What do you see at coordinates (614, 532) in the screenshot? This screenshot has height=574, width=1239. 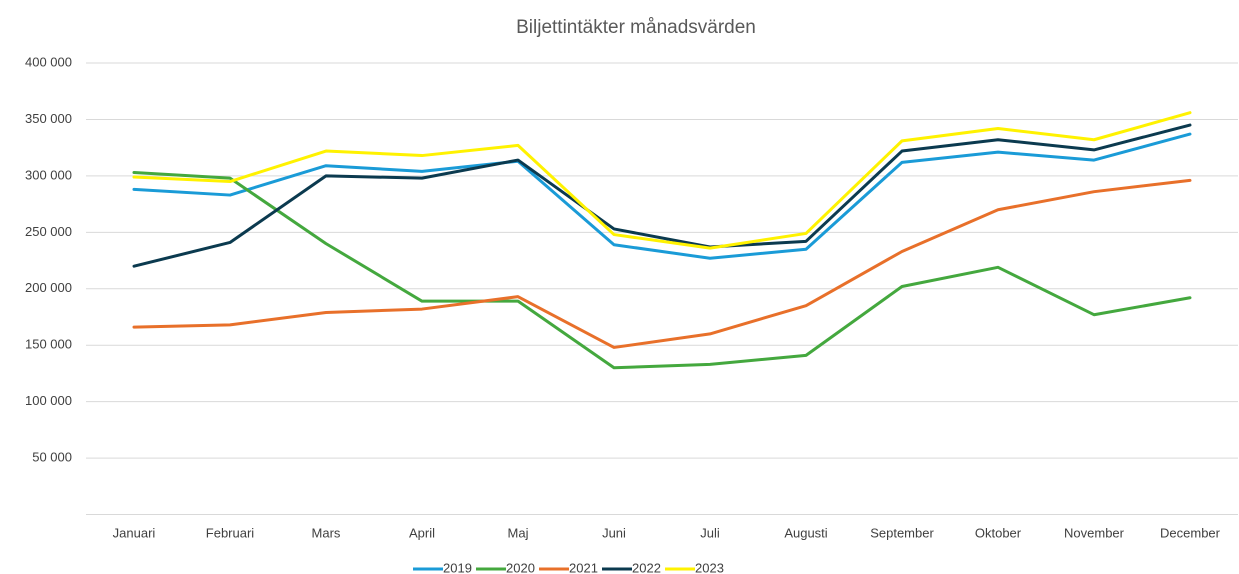 I see `x-tick-label: Juni` at bounding box center [614, 532].